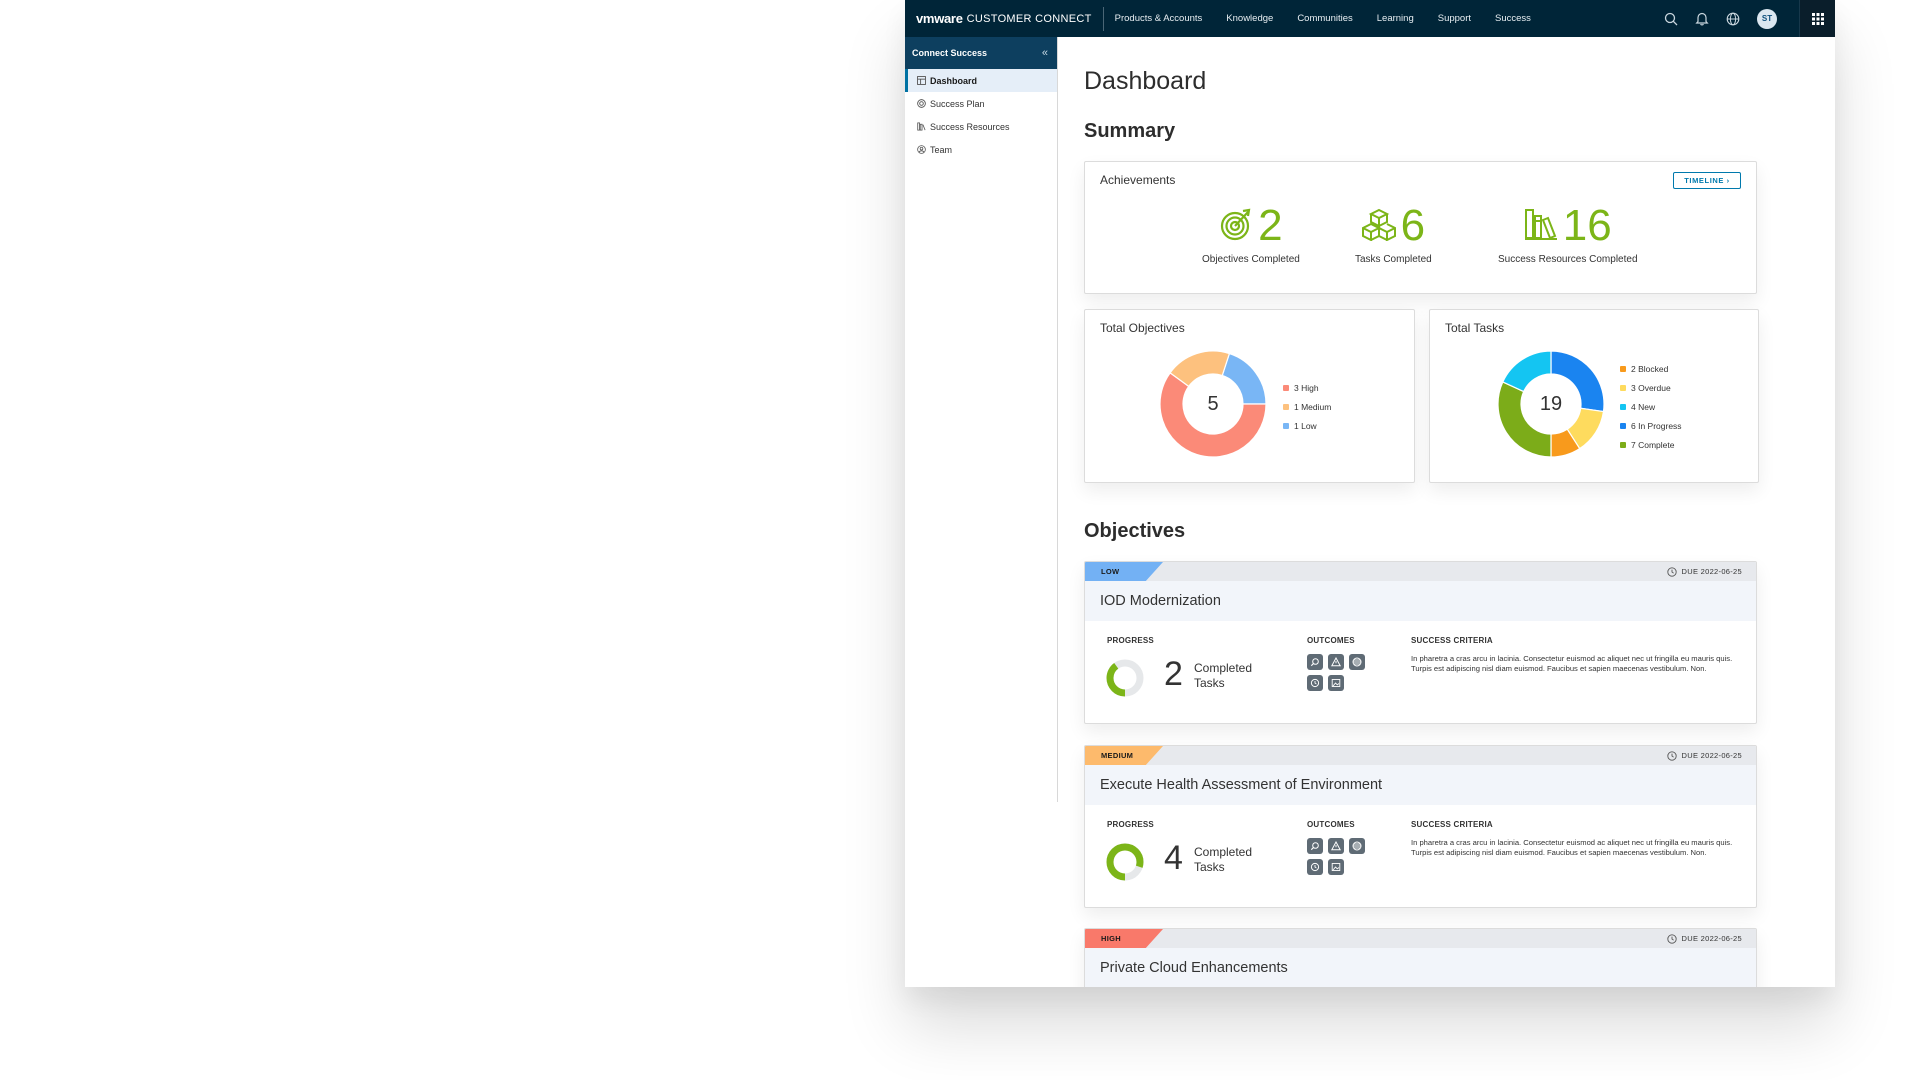 Image resolution: width=1920 pixels, height=1080 pixels. What do you see at coordinates (1587, 225) in the screenshot?
I see `resources-completed-value: 16` at bounding box center [1587, 225].